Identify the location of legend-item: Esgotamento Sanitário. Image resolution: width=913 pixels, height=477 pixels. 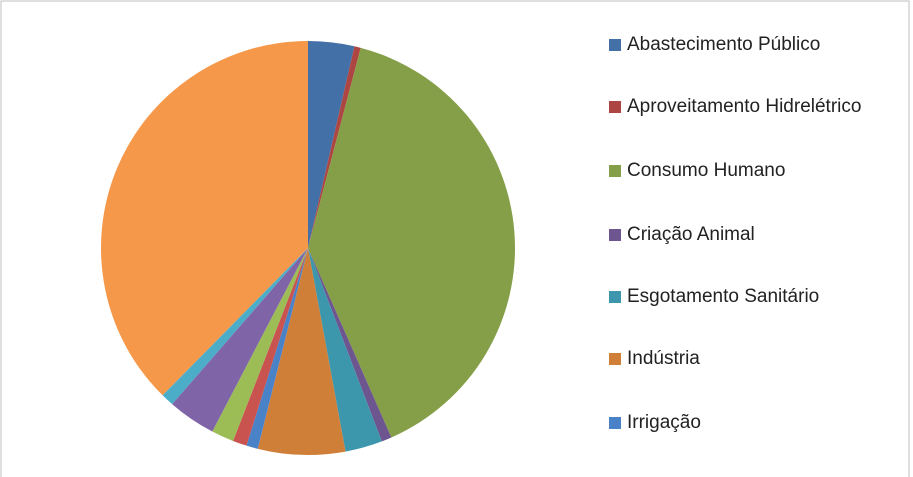
(744, 297).